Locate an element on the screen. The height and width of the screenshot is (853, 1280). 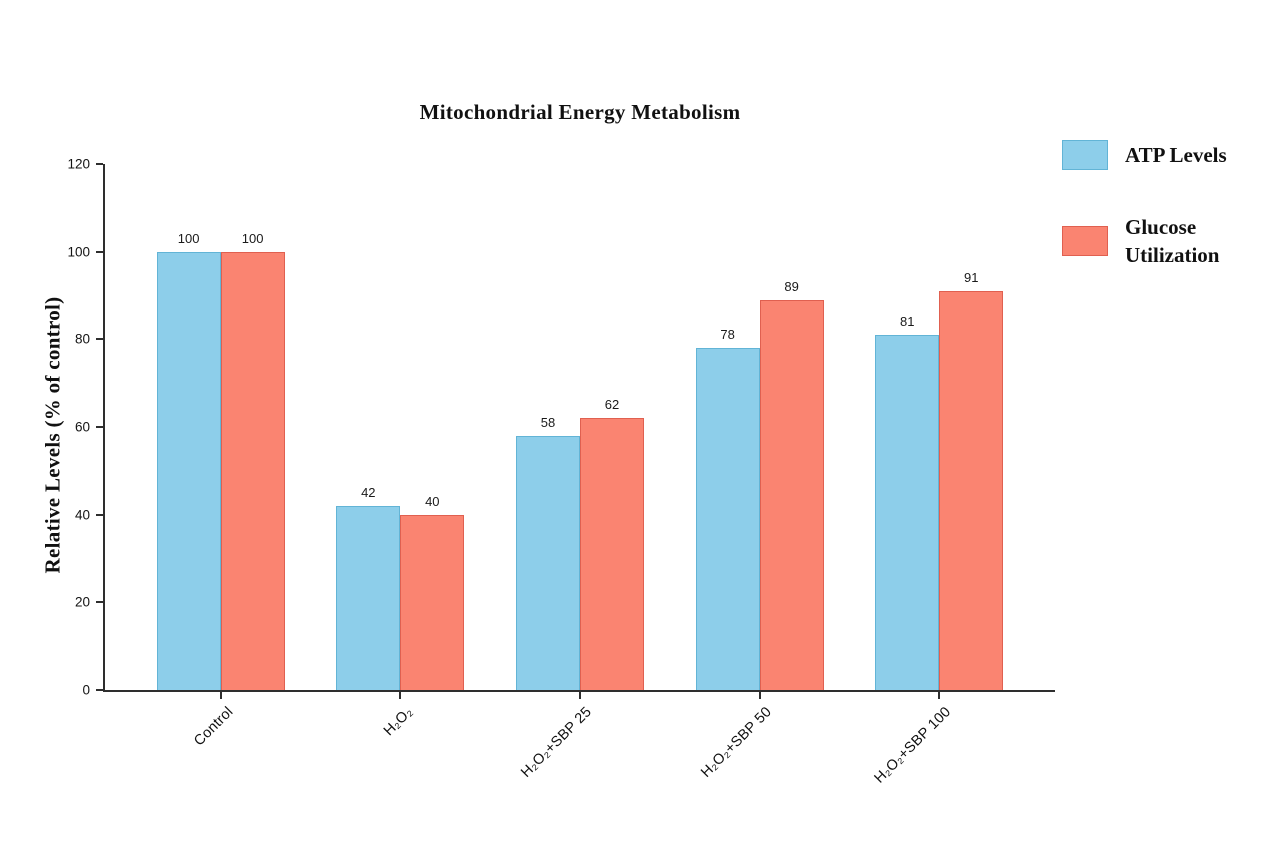
bar-value-label: 58 is located at coordinates (548, 422).